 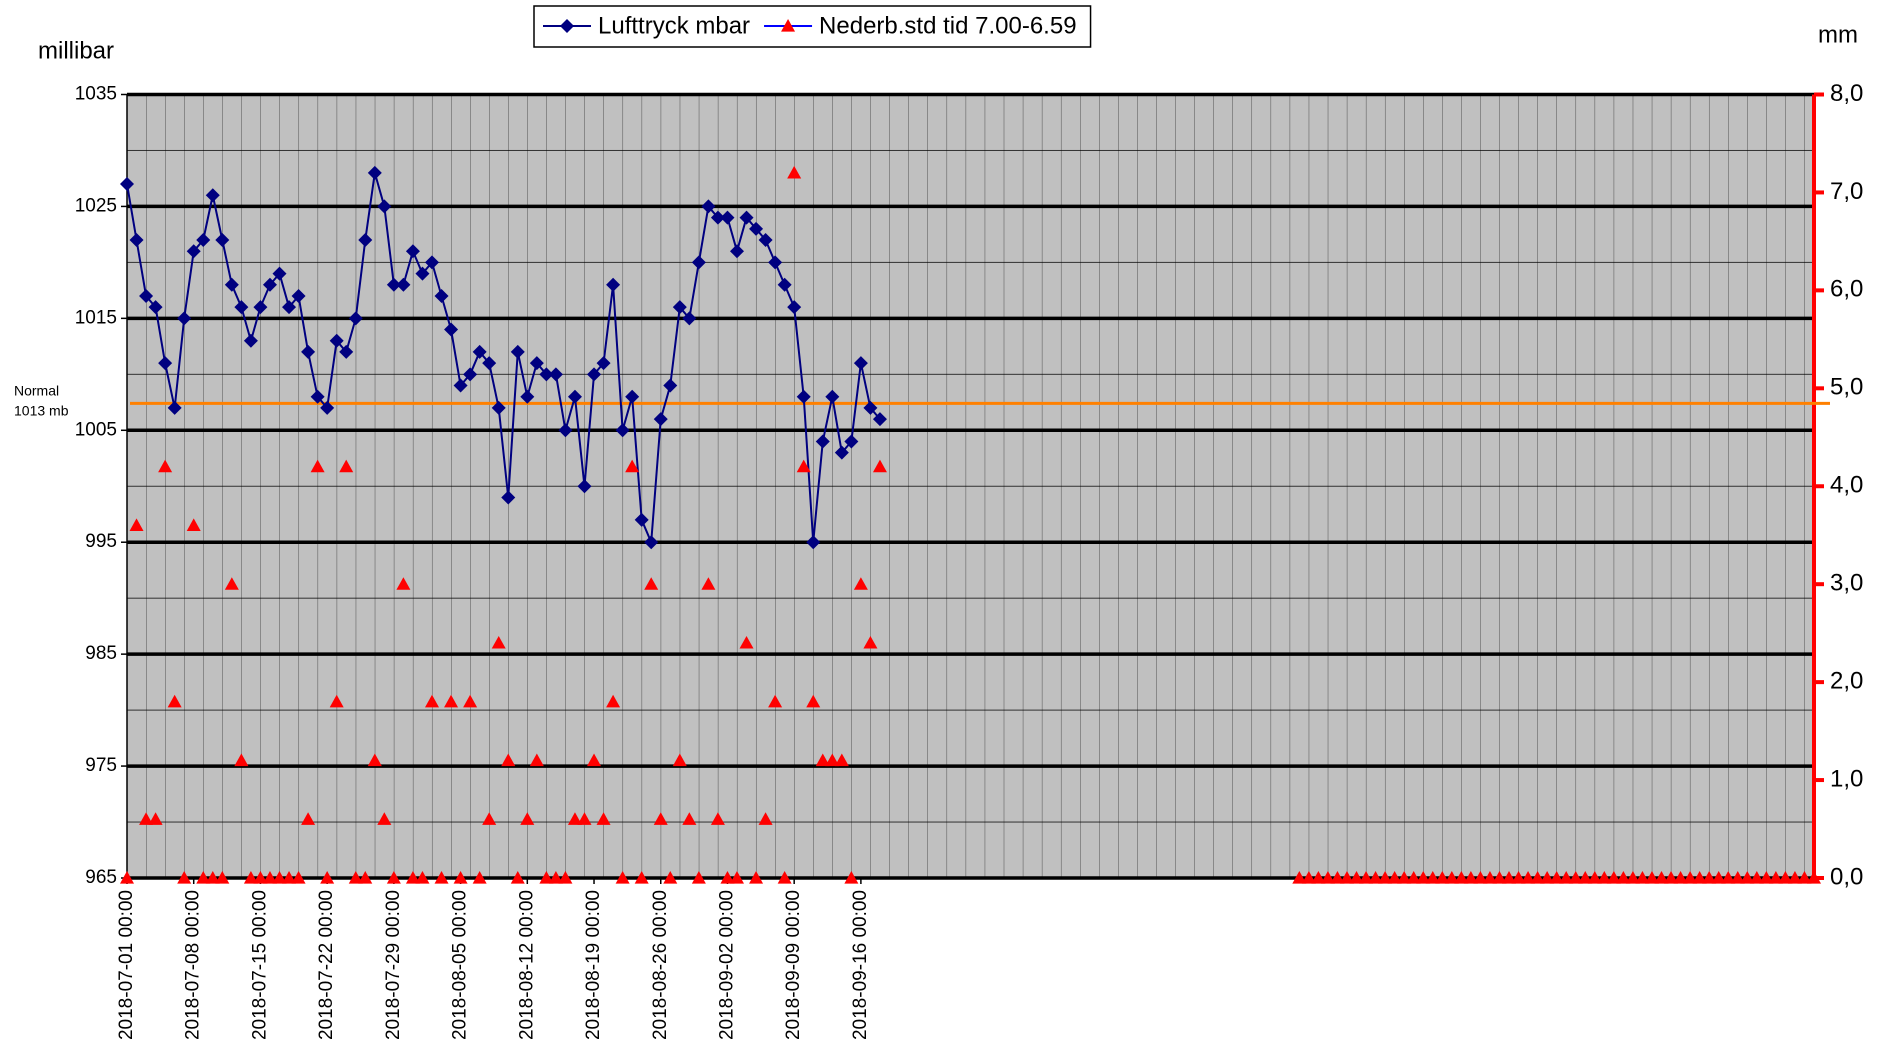 I want to click on x-tick-label: 2018-08-12 00:00, so click(x=526, y=965).